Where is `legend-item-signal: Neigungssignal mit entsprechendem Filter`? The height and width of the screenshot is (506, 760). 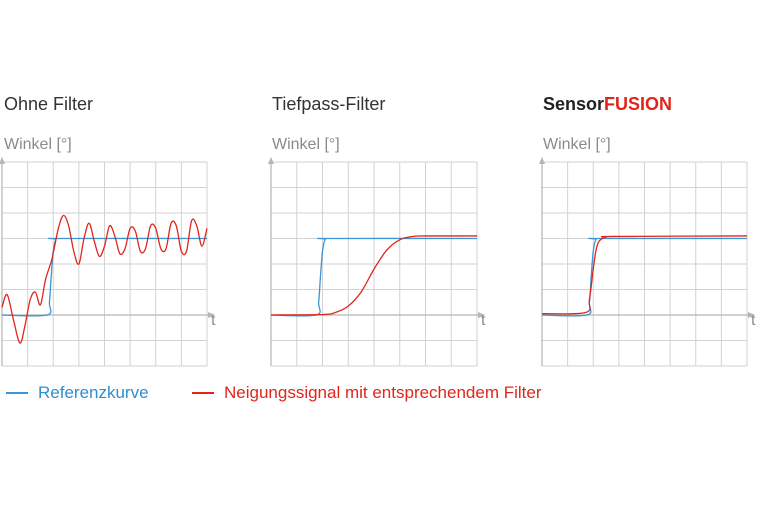
legend-item-signal: Neigungssignal mit entsprechendem Filter is located at coordinates (367, 393).